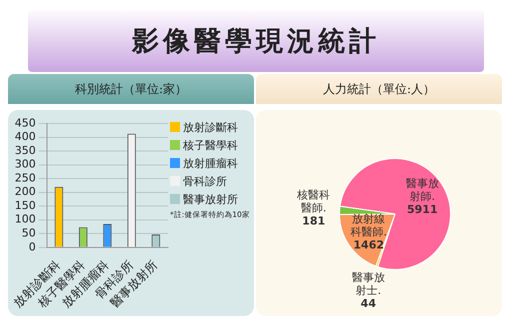 This screenshot has width=510, height=330. What do you see at coordinates (314, 221) in the screenshot?
I see `data-label: 181` at bounding box center [314, 221].